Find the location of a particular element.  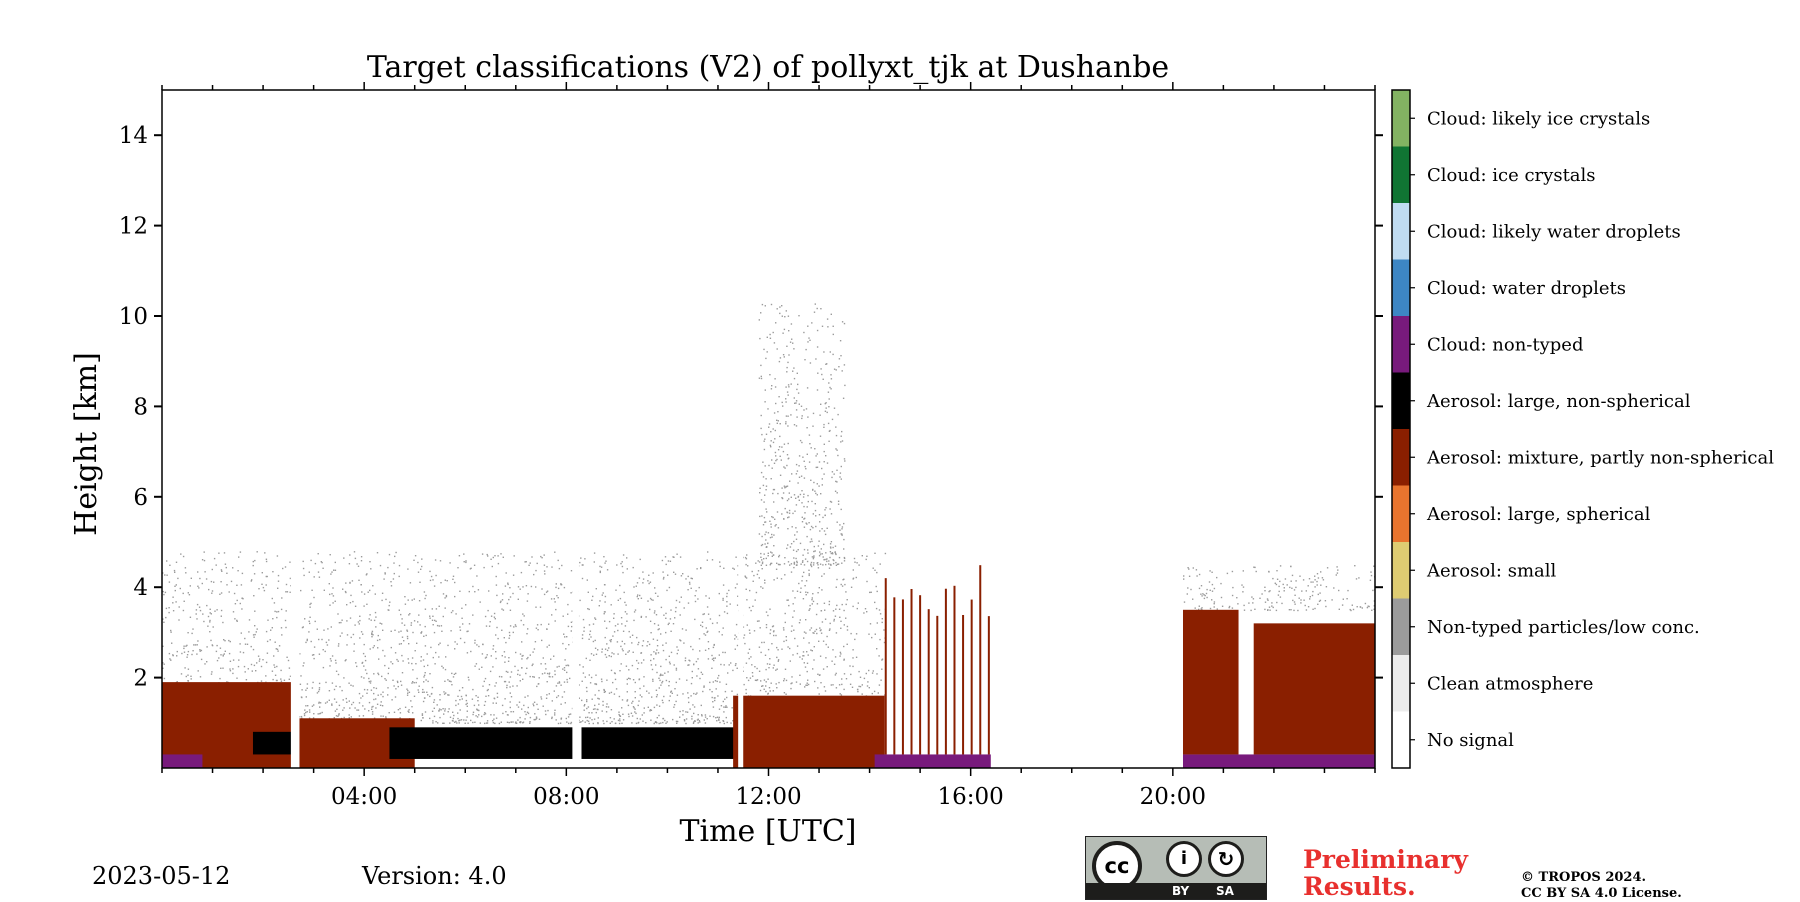

y-axis-label: Height [km] is located at coordinates (86, 444).